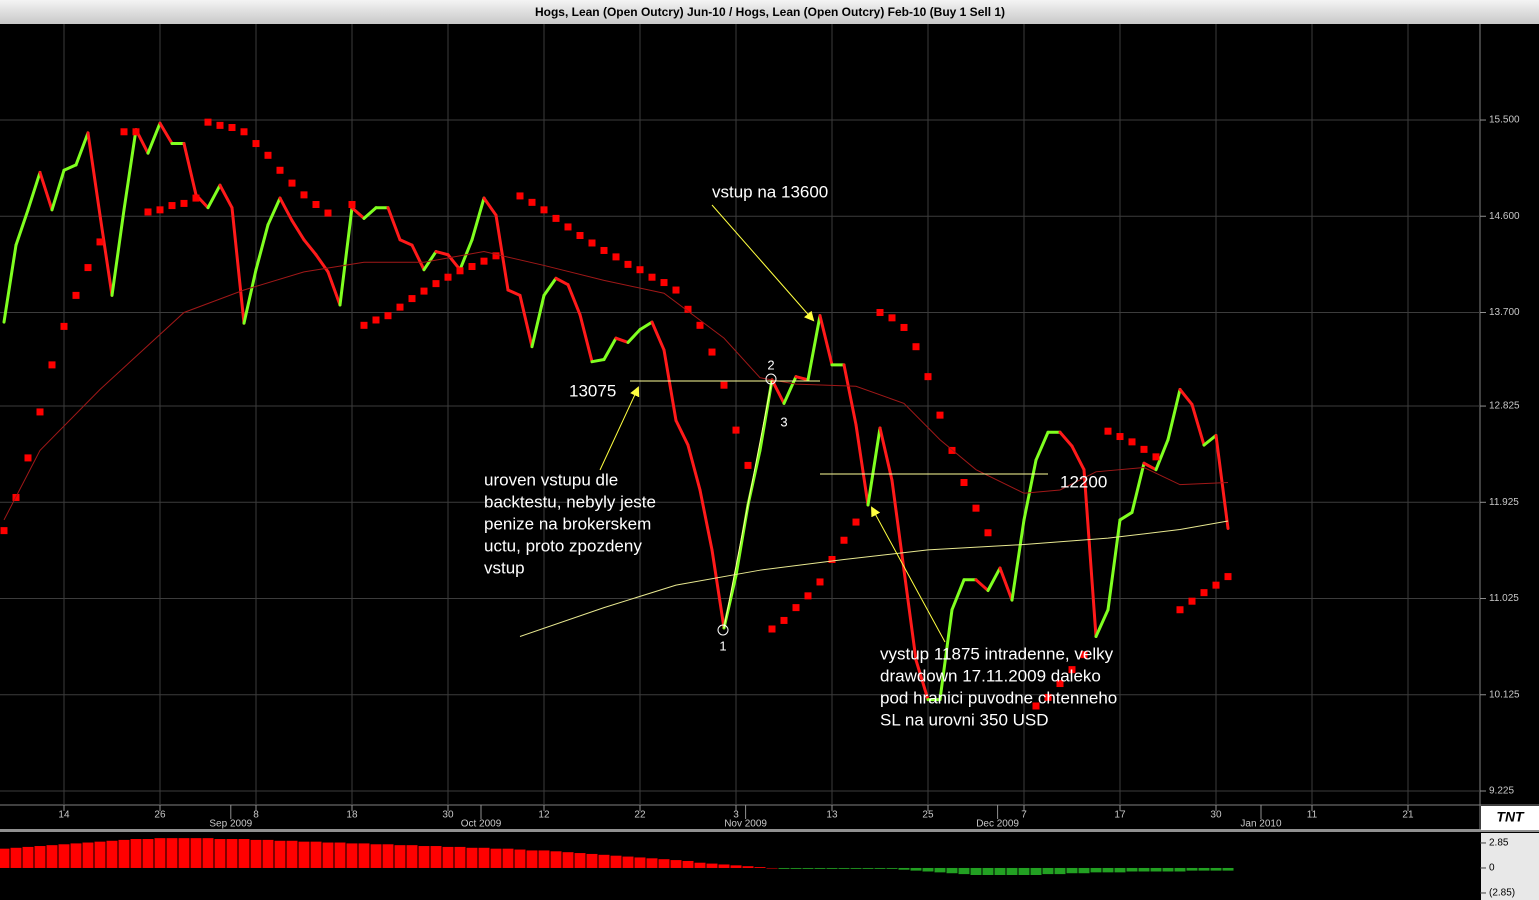 Image resolution: width=1539 pixels, height=900 pixels. I want to click on macd-y-tick-label: 0, so click(1492, 868).